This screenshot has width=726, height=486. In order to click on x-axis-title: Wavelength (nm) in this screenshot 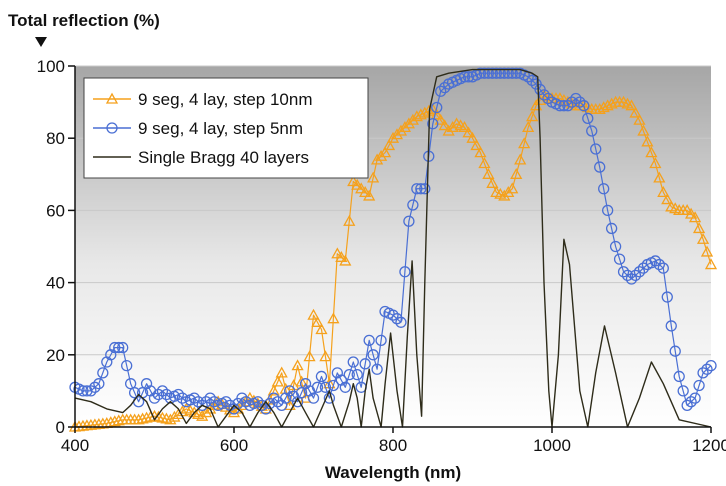, I will do `click(393, 472)`.